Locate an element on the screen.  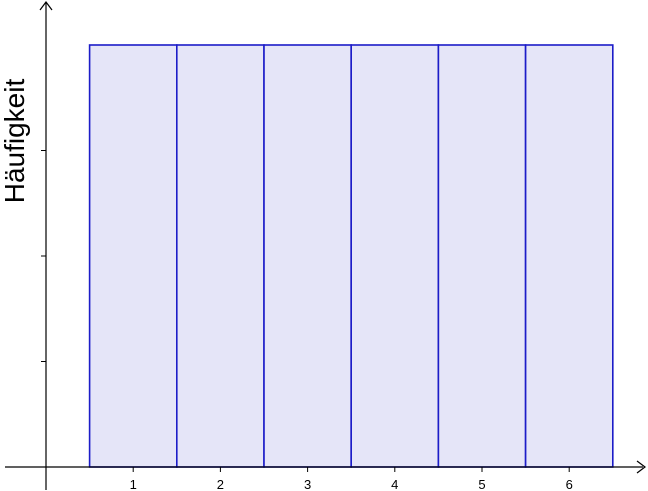
x-tick-label-4: 4 is located at coordinates (394, 484).